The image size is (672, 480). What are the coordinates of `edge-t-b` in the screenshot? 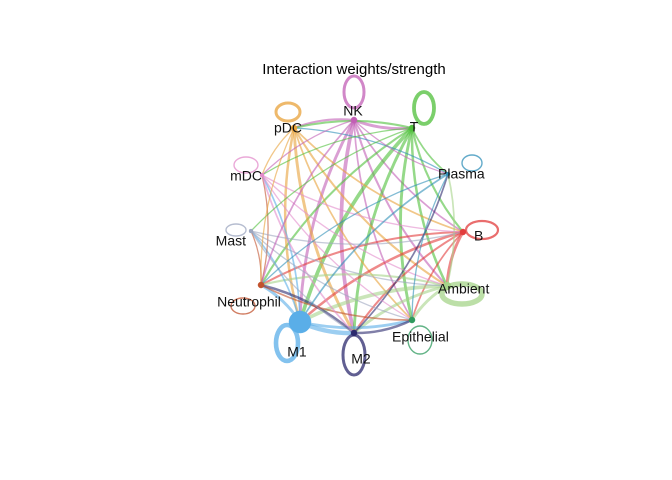 It's located at (437, 180).